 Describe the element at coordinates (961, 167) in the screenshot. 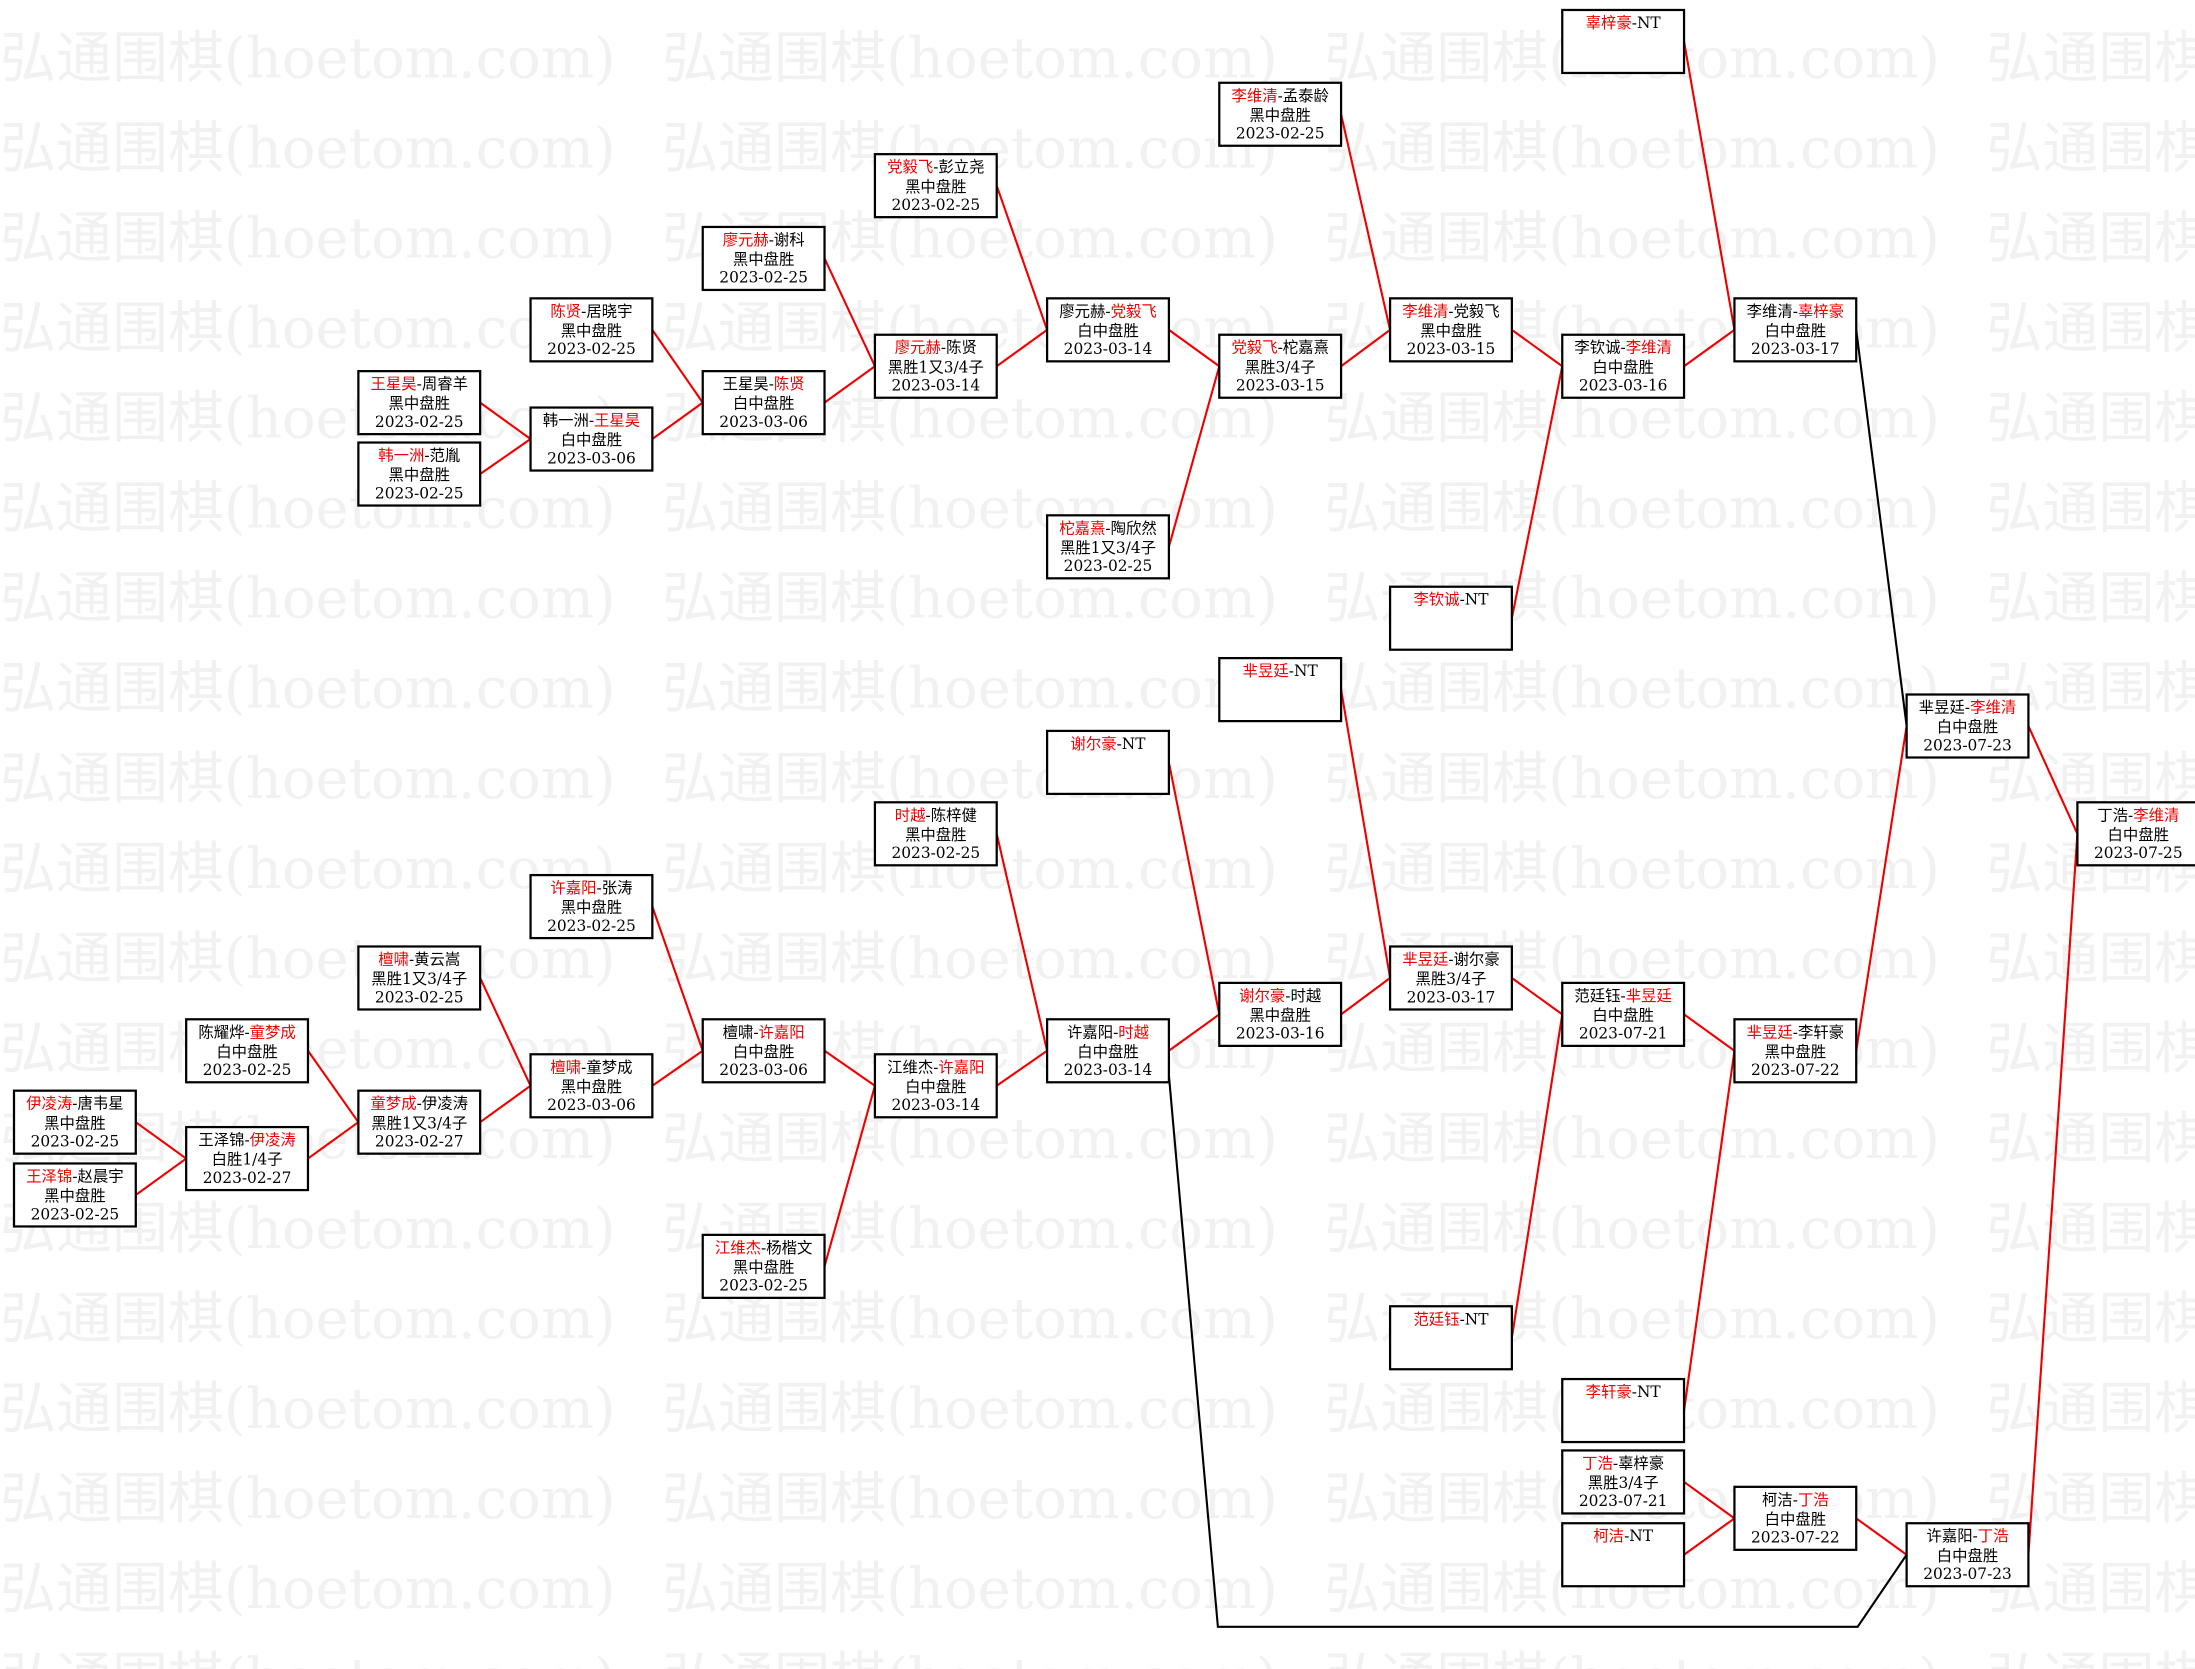

I see `player-name: 彭立尧` at that location.